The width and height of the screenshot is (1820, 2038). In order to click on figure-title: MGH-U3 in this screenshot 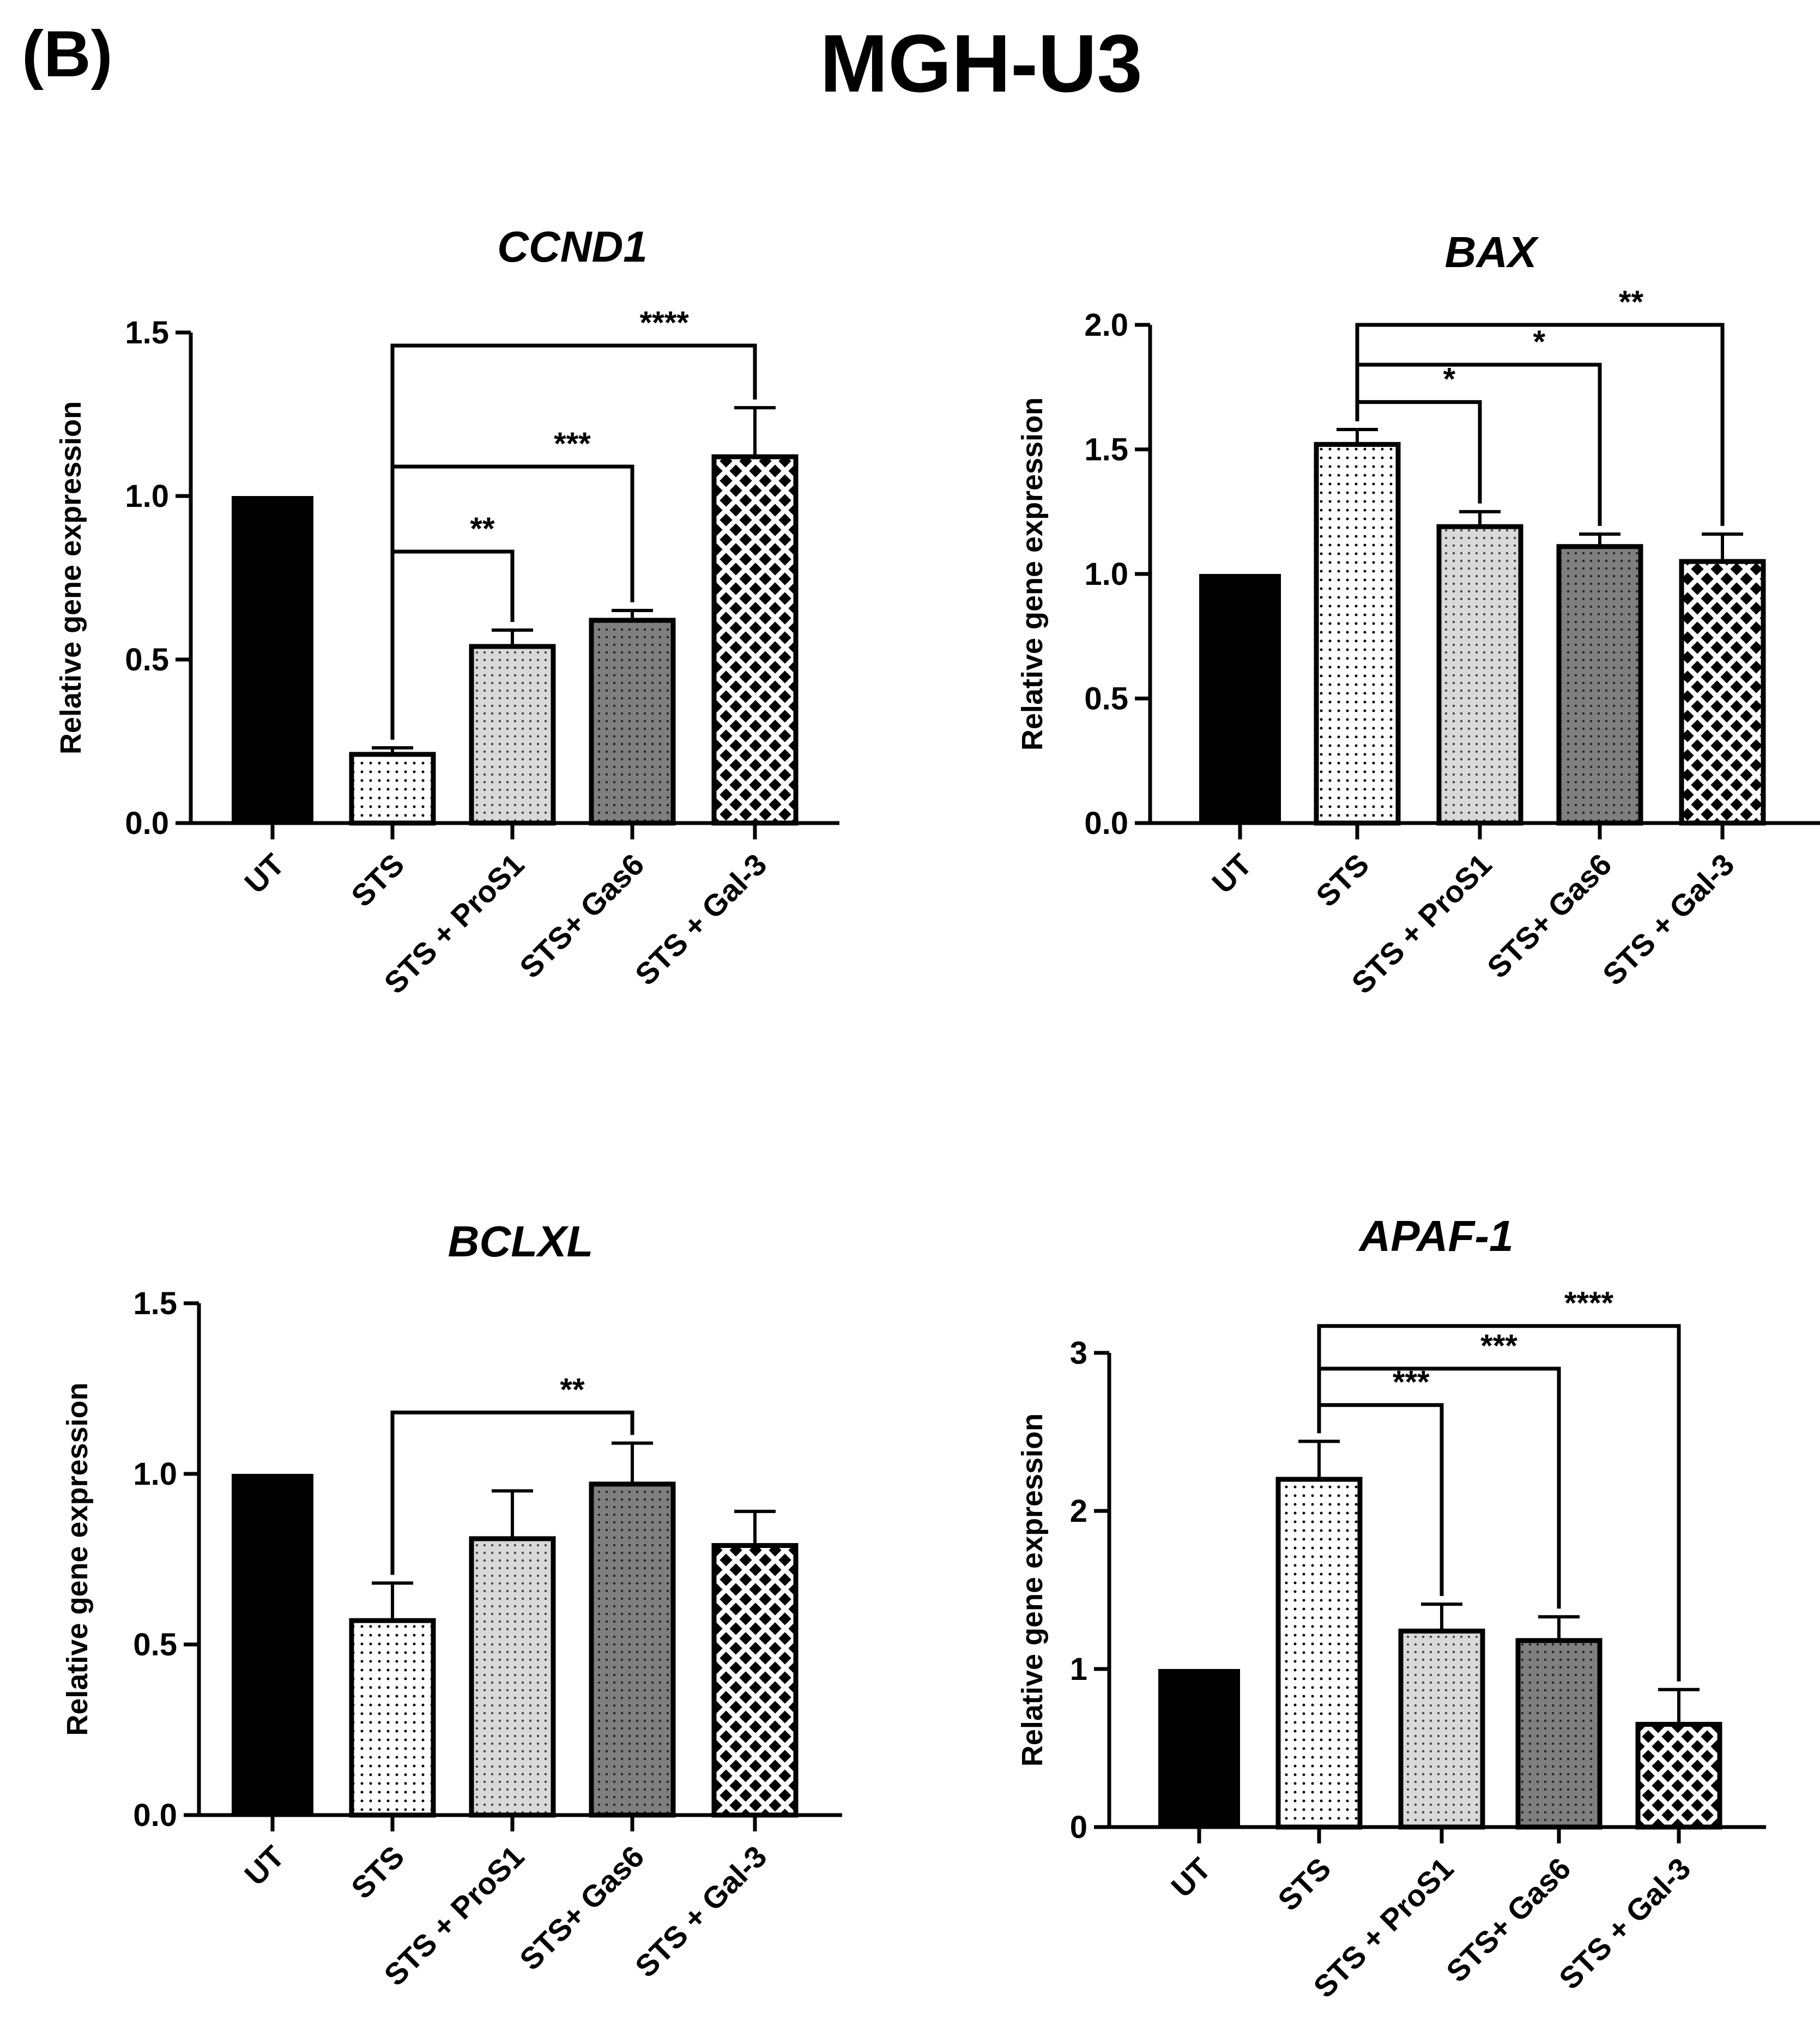, I will do `click(981, 63)`.